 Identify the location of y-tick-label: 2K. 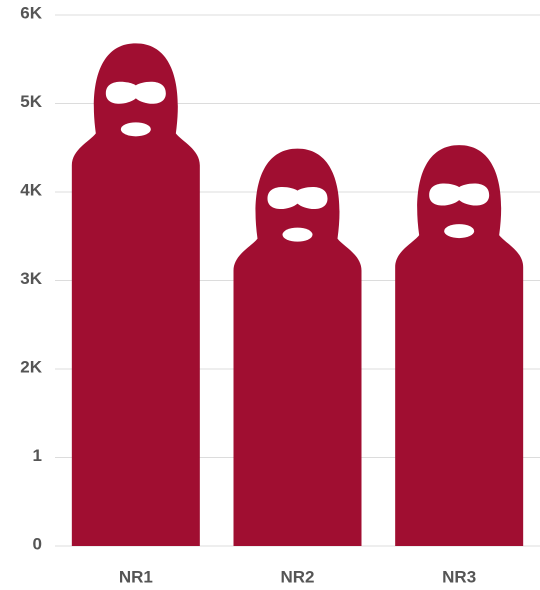
(31, 366).